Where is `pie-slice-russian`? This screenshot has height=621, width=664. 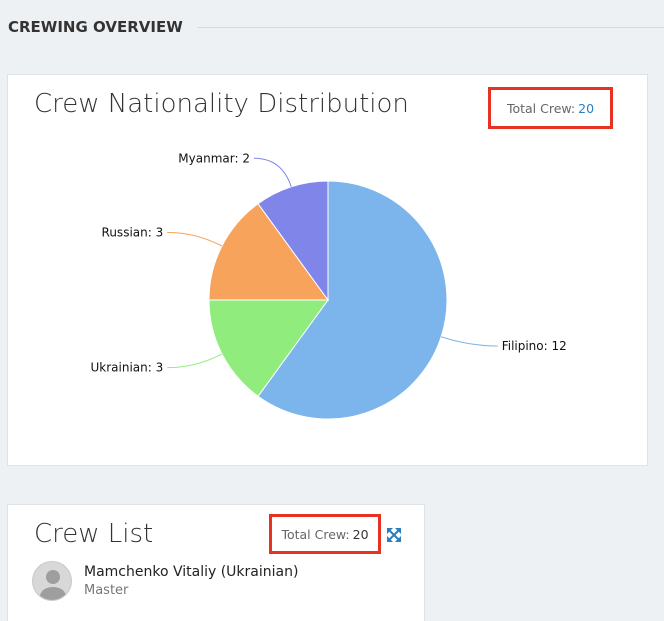 pie-slice-russian is located at coordinates (268, 252).